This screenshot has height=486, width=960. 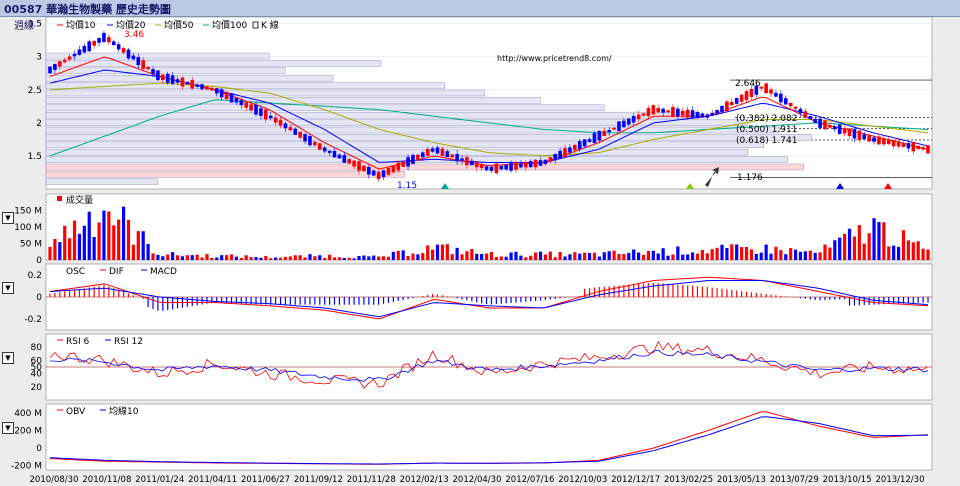 I want to click on rsi-ytick-label: 40, so click(x=37, y=375).